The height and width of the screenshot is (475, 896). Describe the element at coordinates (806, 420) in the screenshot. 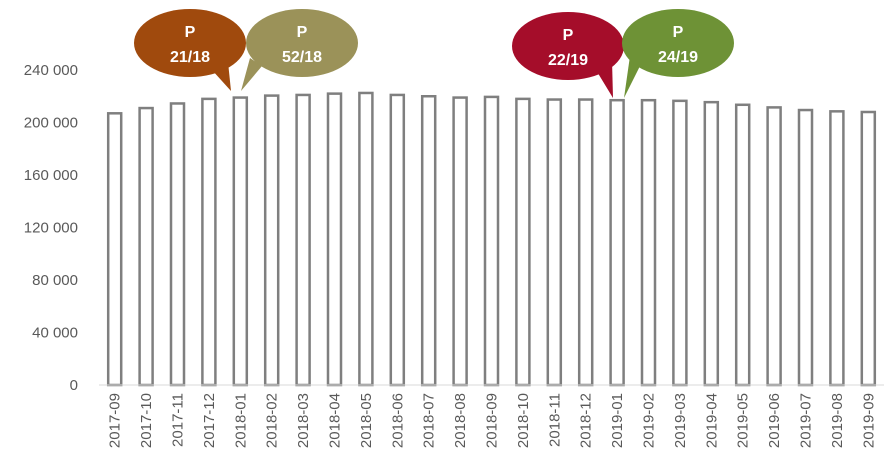

I see `x-tick-label: 2019-07` at that location.